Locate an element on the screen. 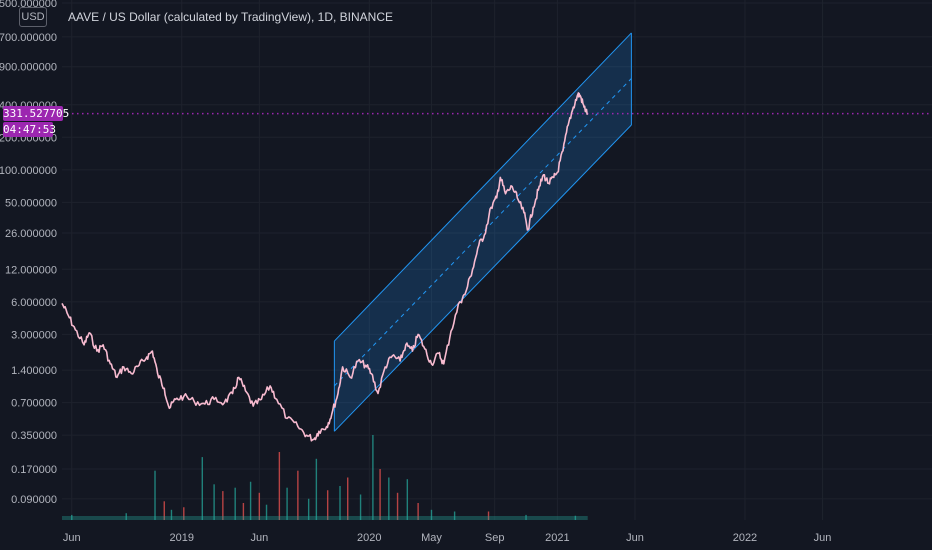 The height and width of the screenshot is (550, 932). price-tick-label: 0.170000 is located at coordinates (34, 470).